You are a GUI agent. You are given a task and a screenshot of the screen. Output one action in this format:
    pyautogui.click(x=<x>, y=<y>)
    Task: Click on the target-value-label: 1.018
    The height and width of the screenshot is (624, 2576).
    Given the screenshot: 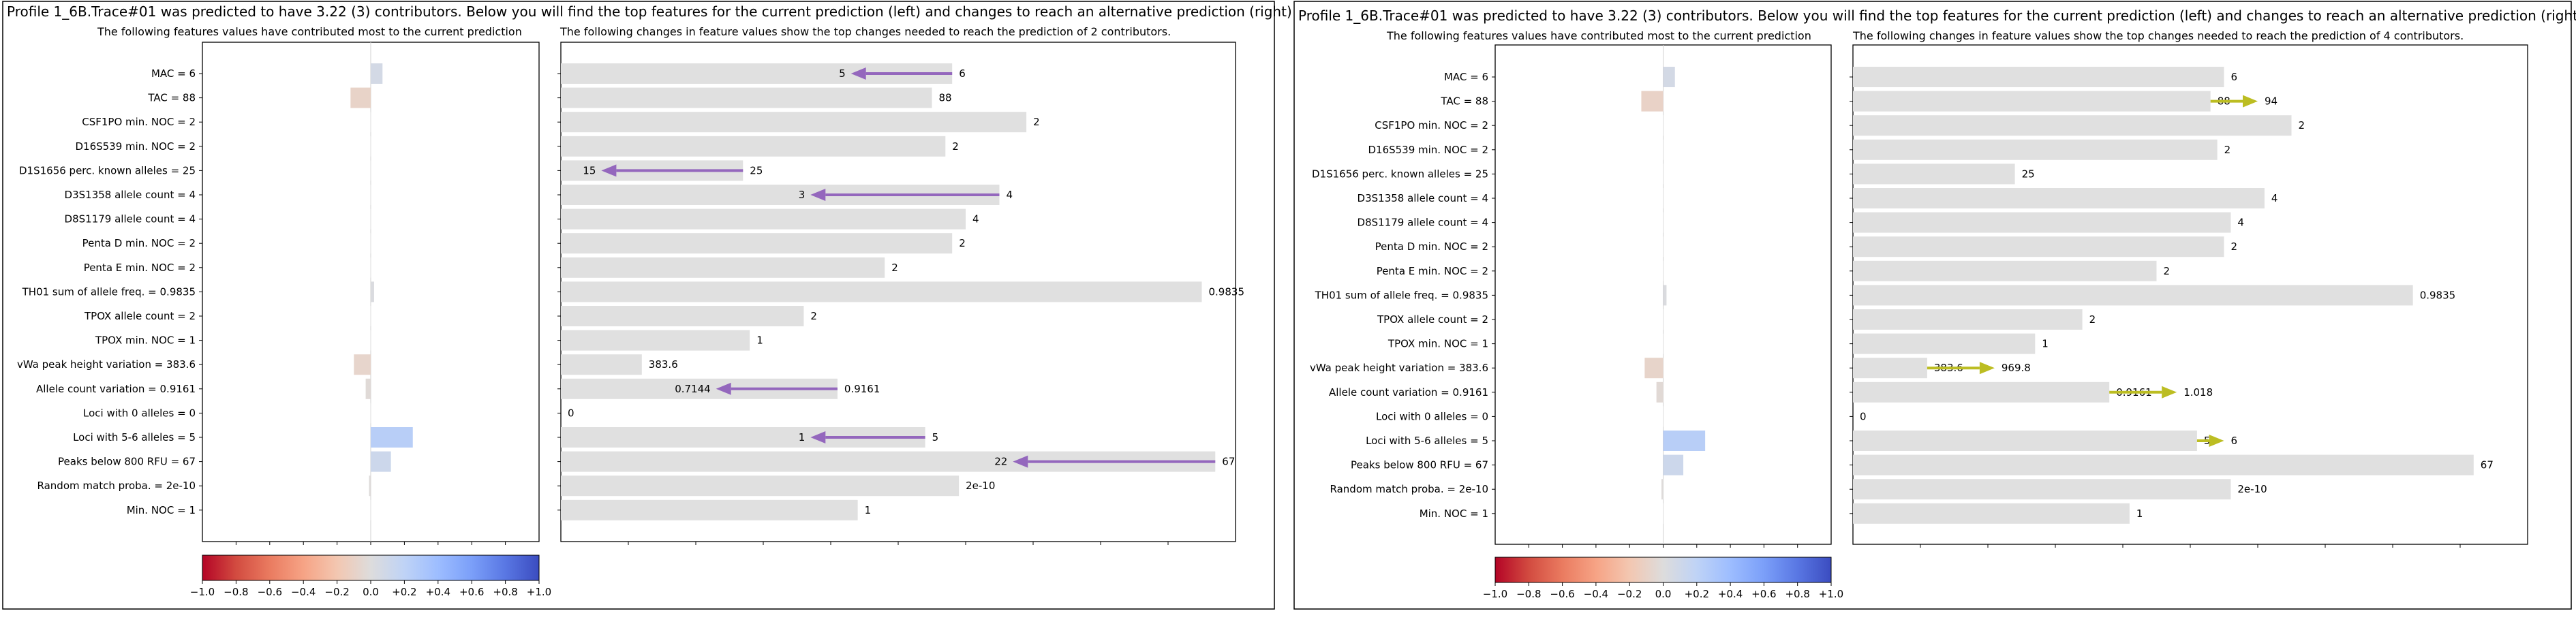 What is the action you would take?
    pyautogui.click(x=2198, y=392)
    